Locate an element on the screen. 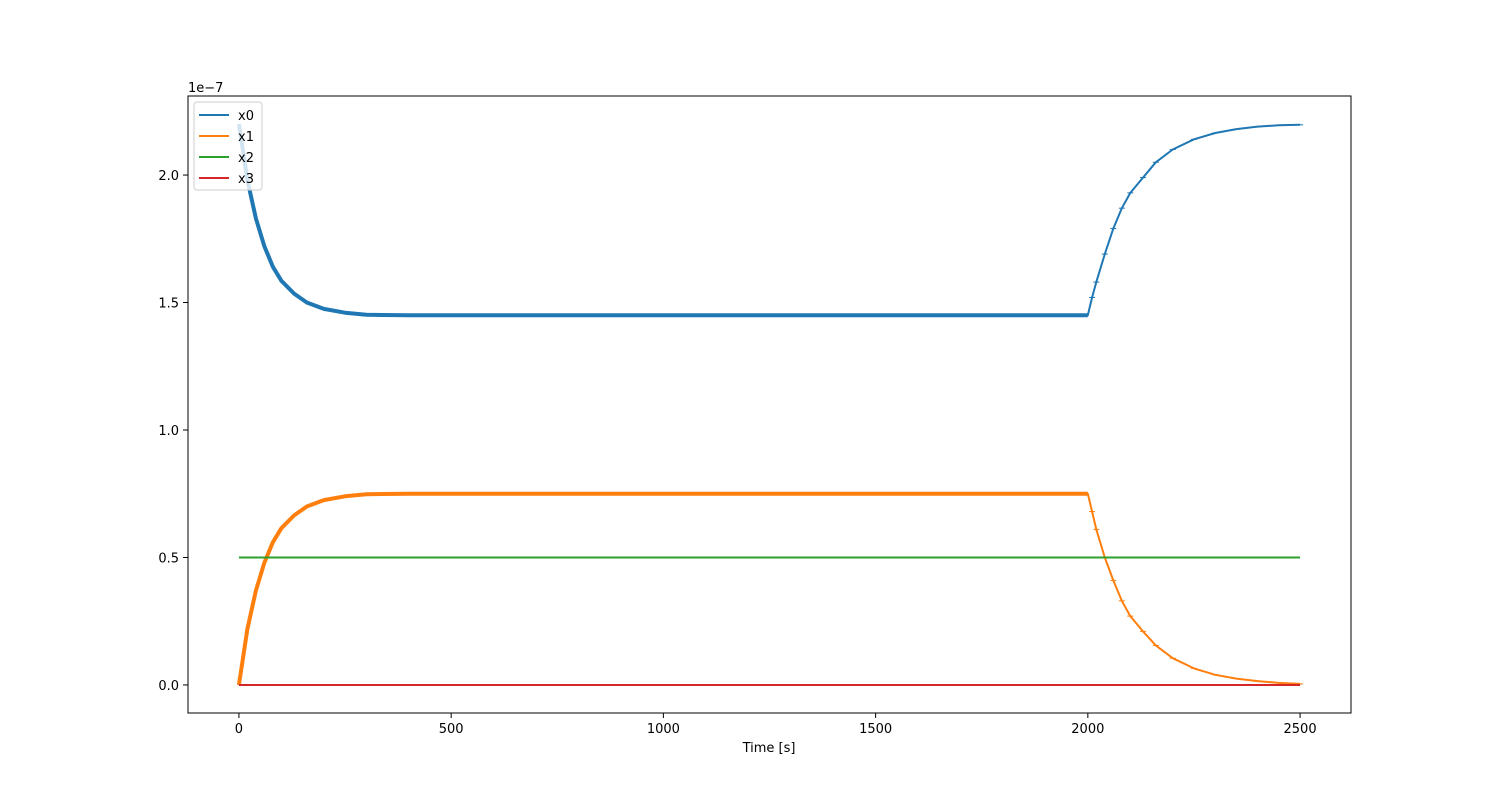 The width and height of the screenshot is (1500, 800). legend: x0 x1 x2 x3 is located at coordinates (228, 146).